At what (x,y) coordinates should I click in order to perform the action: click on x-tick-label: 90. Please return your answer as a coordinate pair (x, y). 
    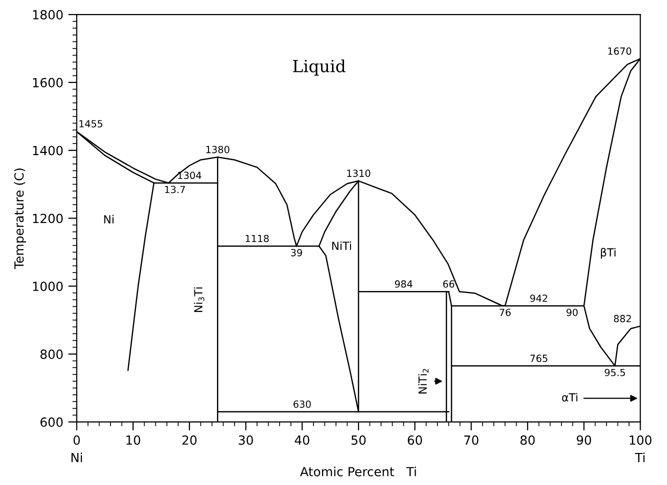
    Looking at the image, I should click on (584, 440).